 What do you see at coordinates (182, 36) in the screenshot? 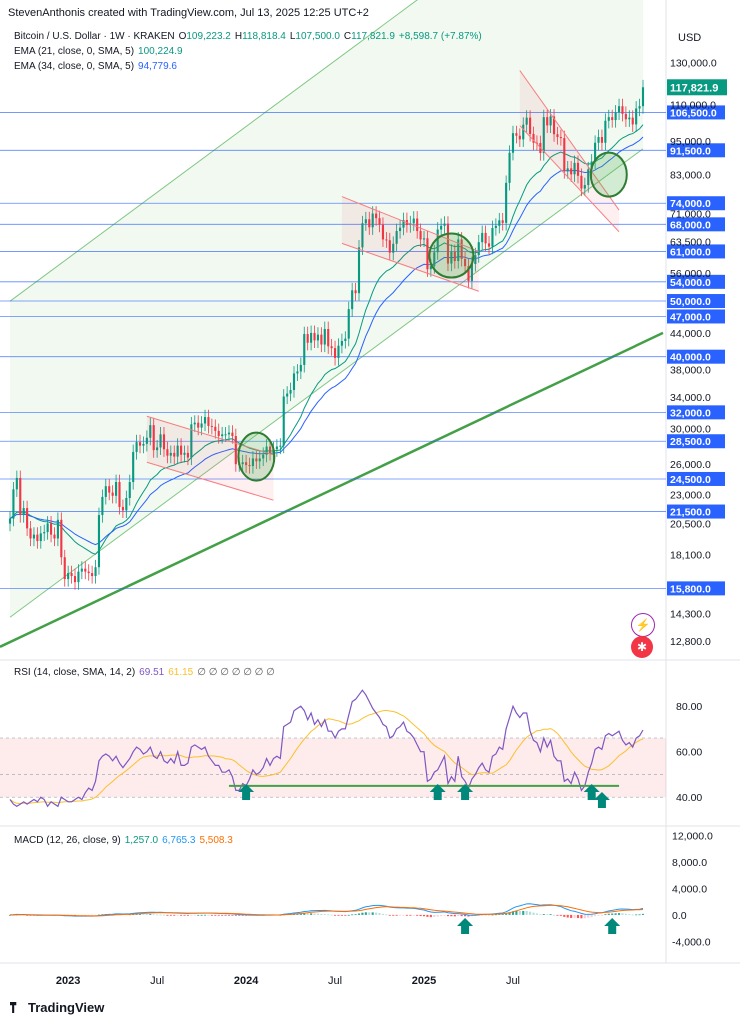
I see `open-label: O` at bounding box center [182, 36].